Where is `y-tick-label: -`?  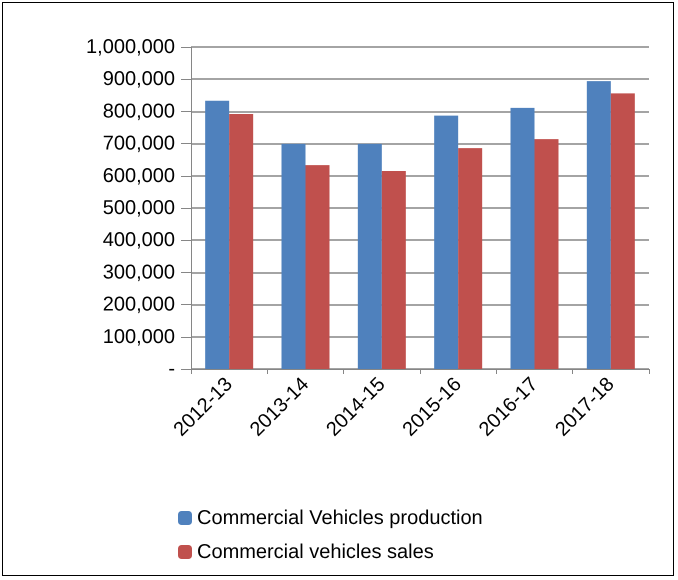 y-tick-label: - is located at coordinates (171, 369).